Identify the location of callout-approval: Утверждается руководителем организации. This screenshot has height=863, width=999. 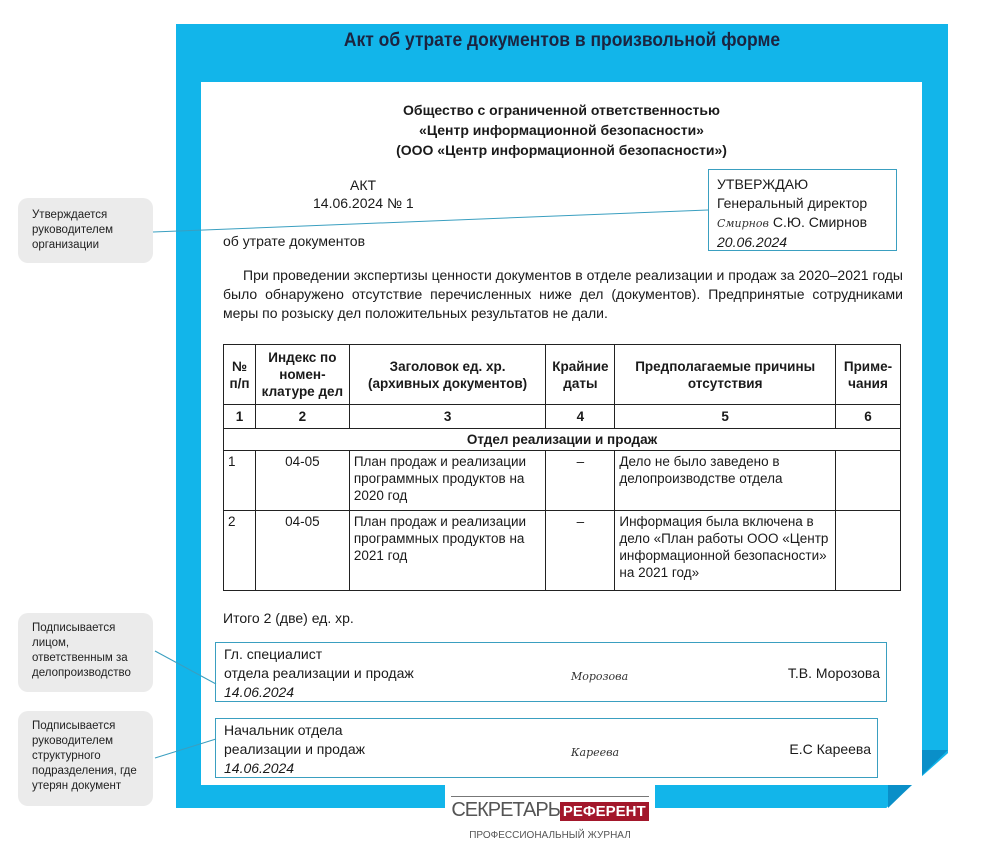
(85, 230).